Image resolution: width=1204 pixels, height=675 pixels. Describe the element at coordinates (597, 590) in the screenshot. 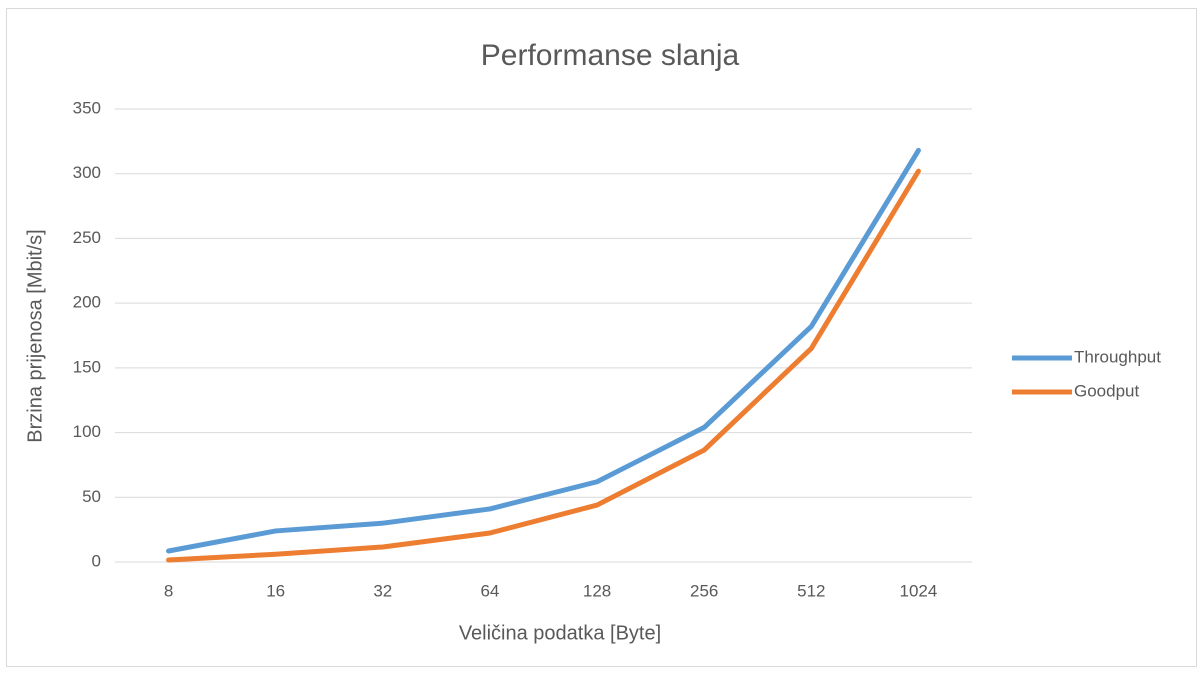

I see `x-tick-label: 128` at that location.